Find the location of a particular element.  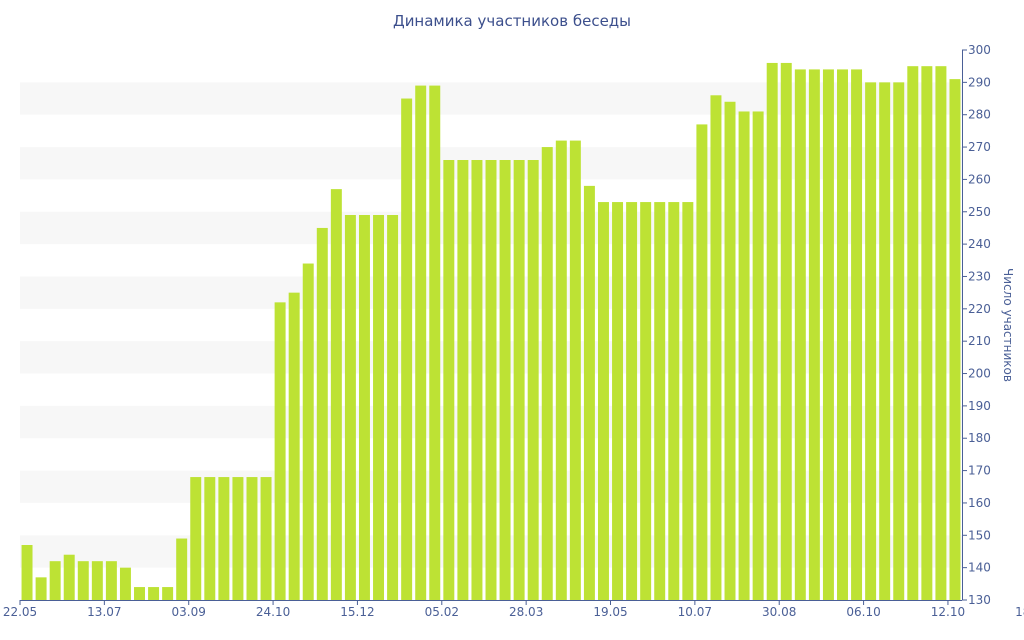

y-tick-label: 150 is located at coordinates (979, 535).